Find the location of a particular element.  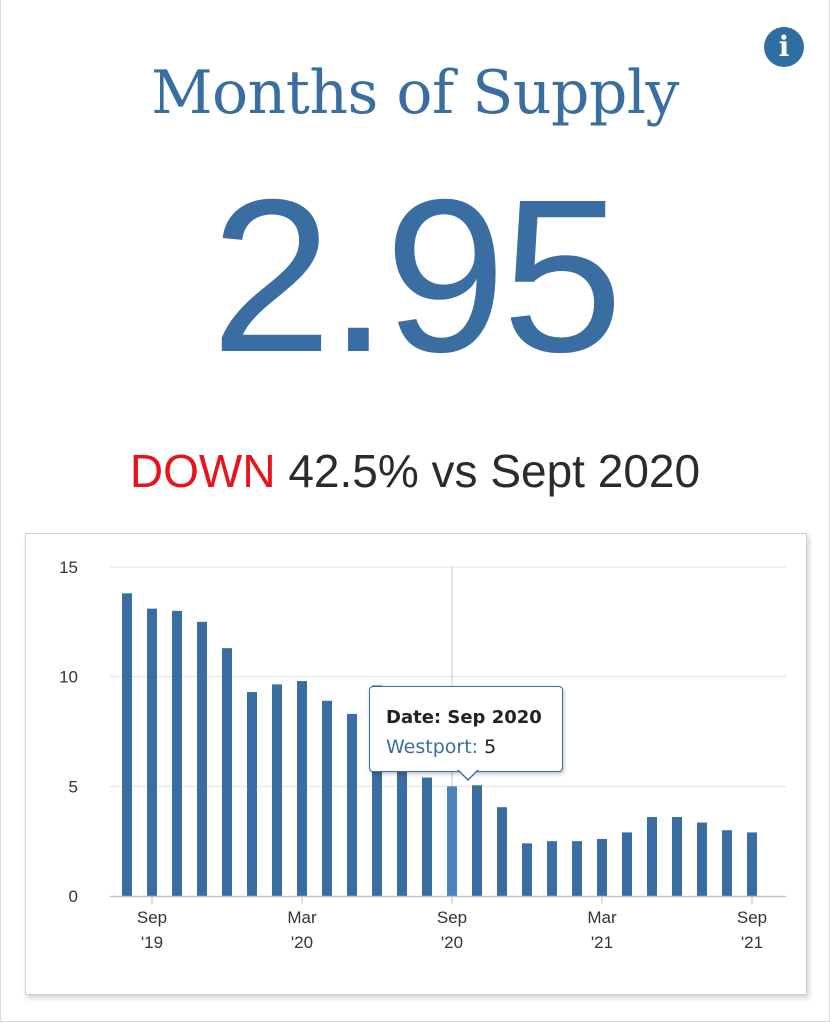

chart-tooltip: Date: Sep 2020 Westport: 5 is located at coordinates (466, 733).